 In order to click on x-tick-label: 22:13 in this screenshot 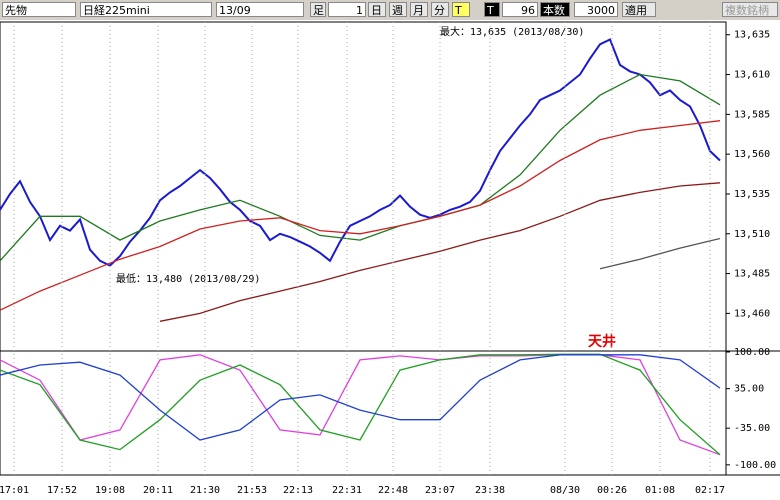, I will do `click(298, 490)`.